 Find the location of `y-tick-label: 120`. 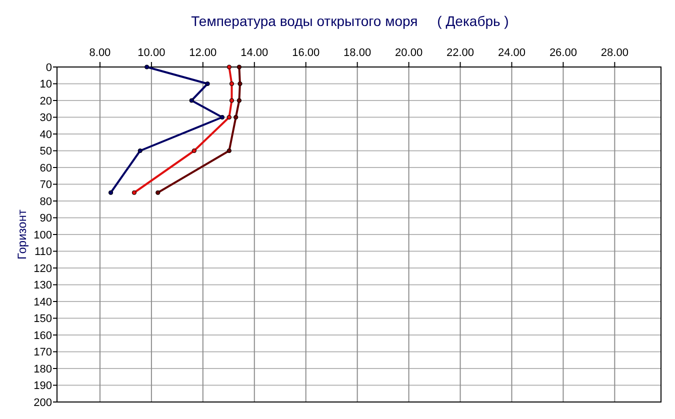

y-tick-label: 120 is located at coordinates (43, 268).